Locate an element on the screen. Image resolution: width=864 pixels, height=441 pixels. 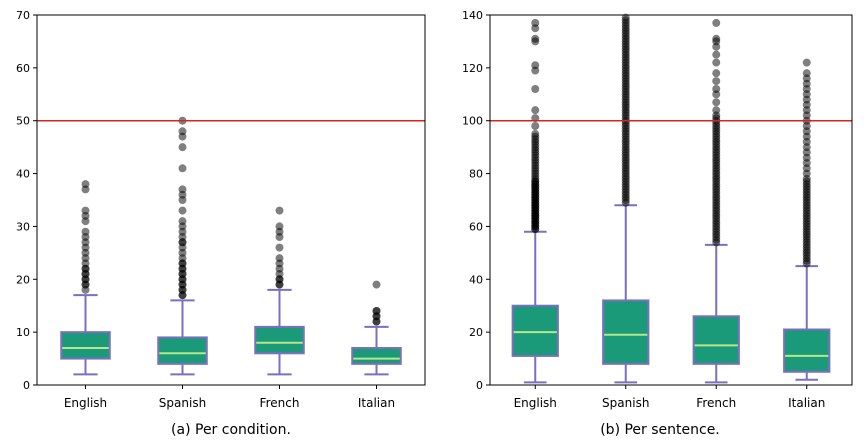
y-tick-label: 30 is located at coordinates (23, 226).